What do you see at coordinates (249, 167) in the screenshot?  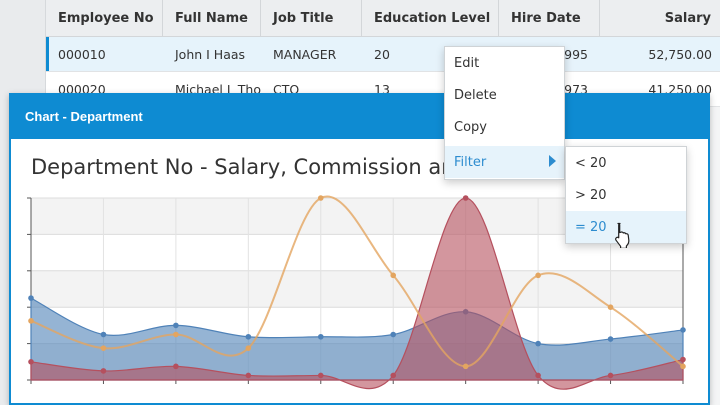 I see `chart-heading: Department No - Salary, Commission and` at bounding box center [249, 167].